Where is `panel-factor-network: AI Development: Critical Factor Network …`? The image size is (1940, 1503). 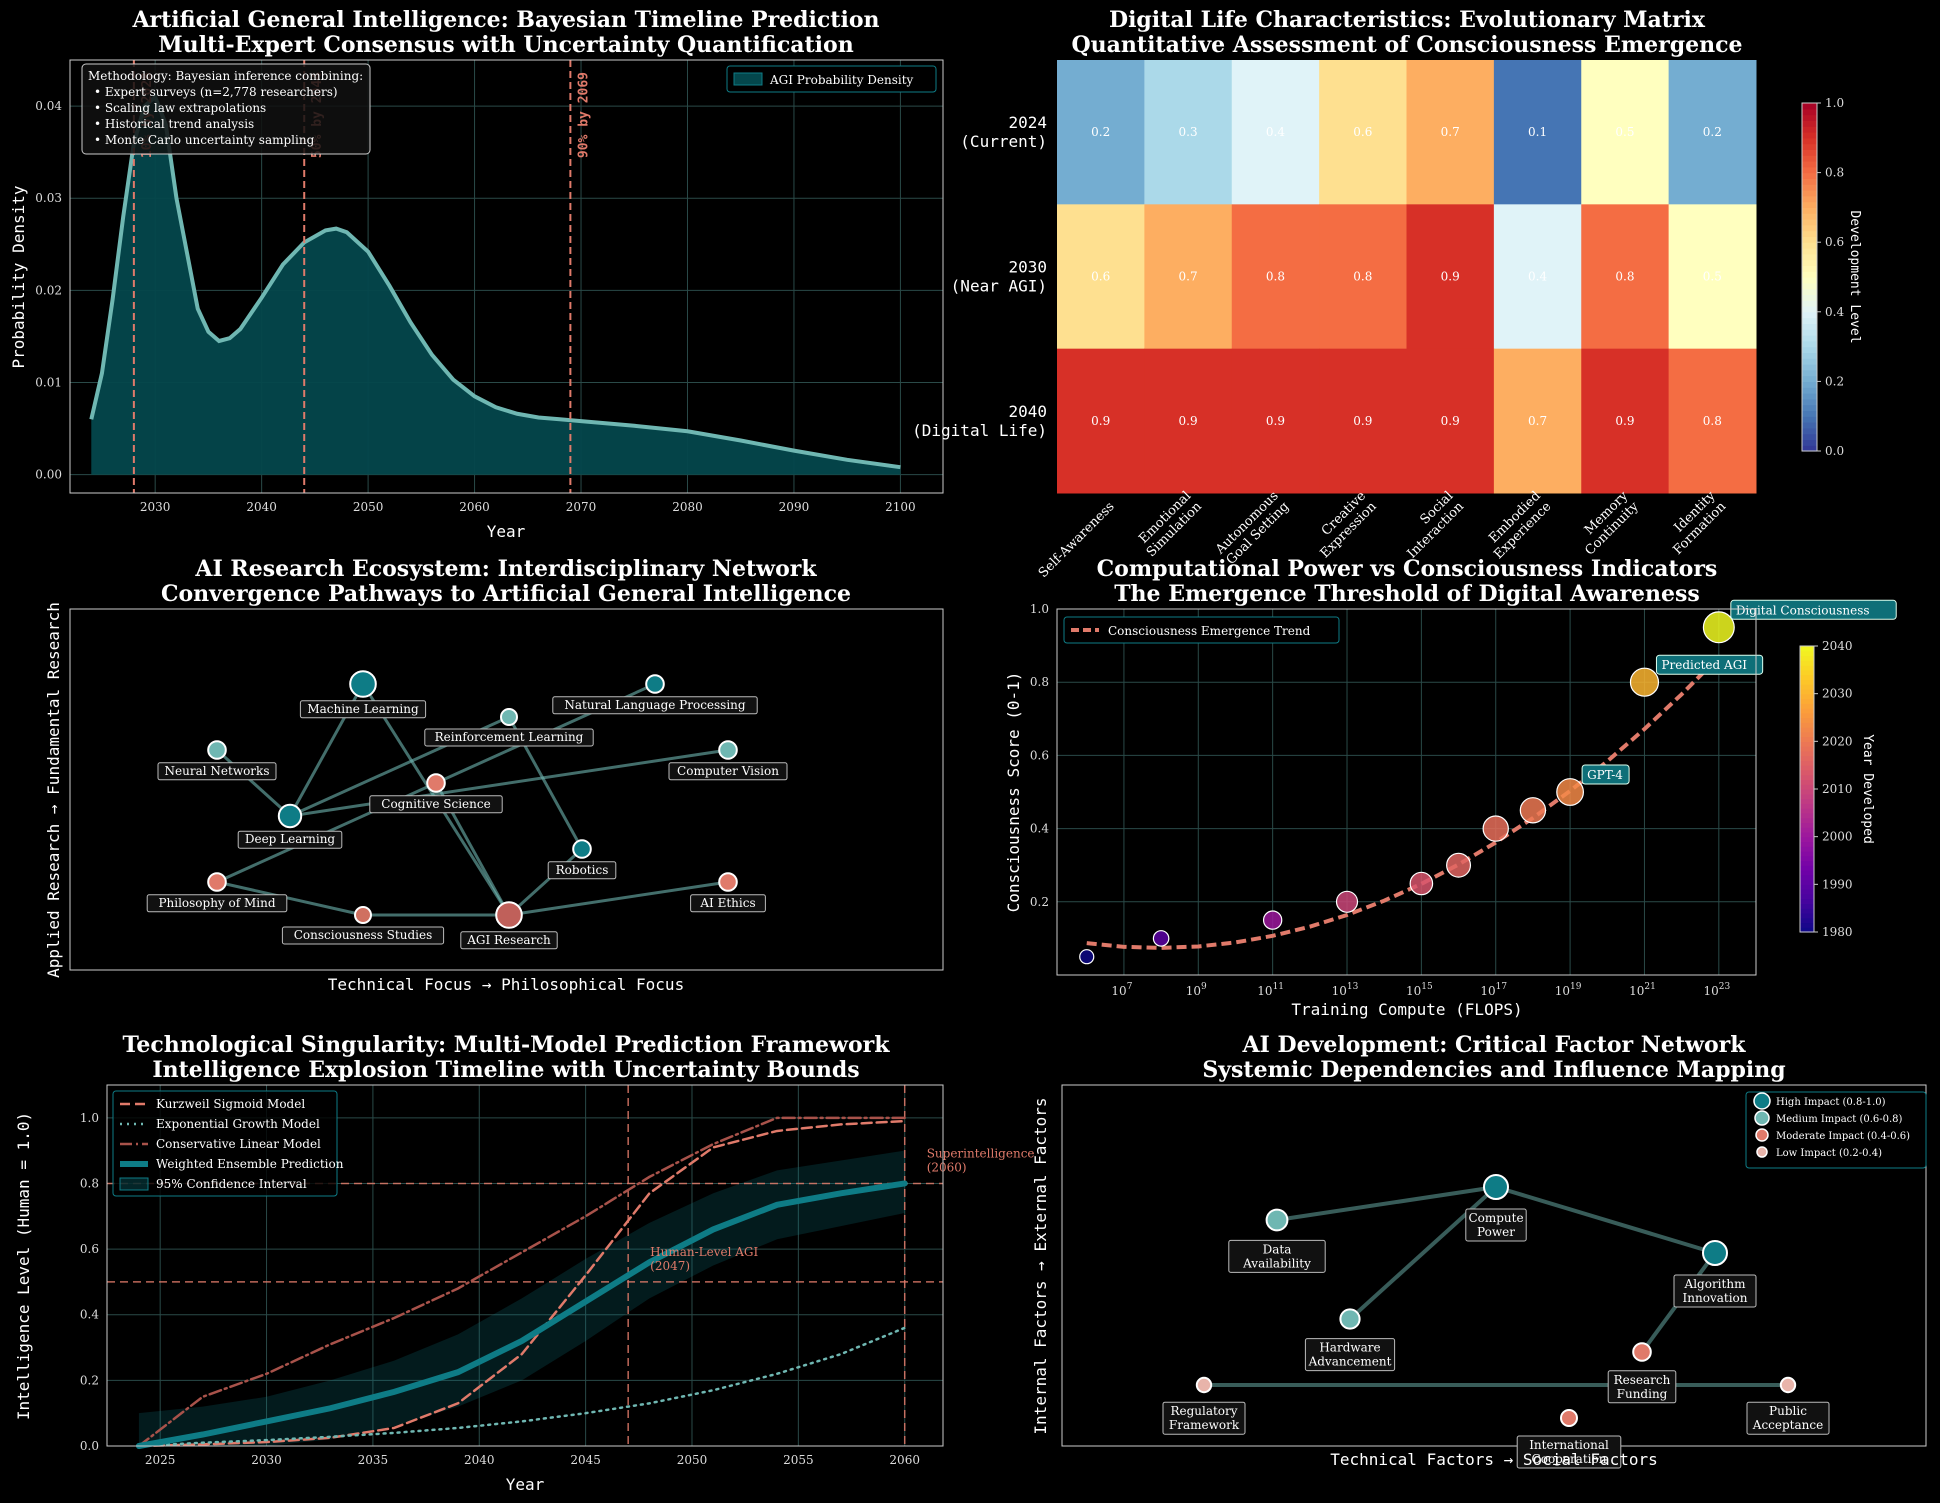 panel-factor-network: AI Development: Critical Factor Network … is located at coordinates (1479, 1250).